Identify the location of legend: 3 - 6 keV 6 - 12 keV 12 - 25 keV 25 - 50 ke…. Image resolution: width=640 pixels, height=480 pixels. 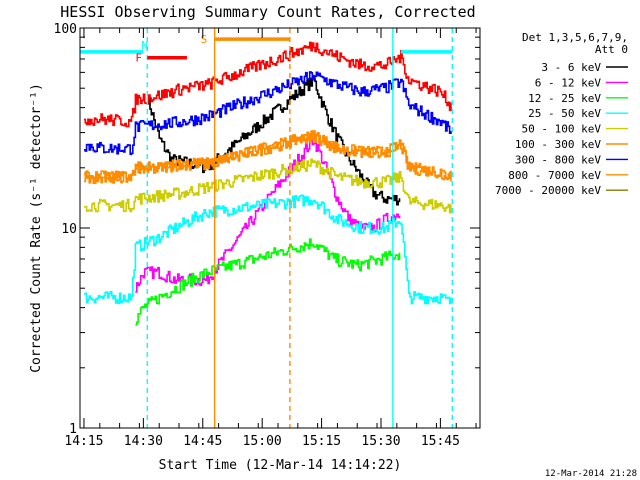
(561, 129).